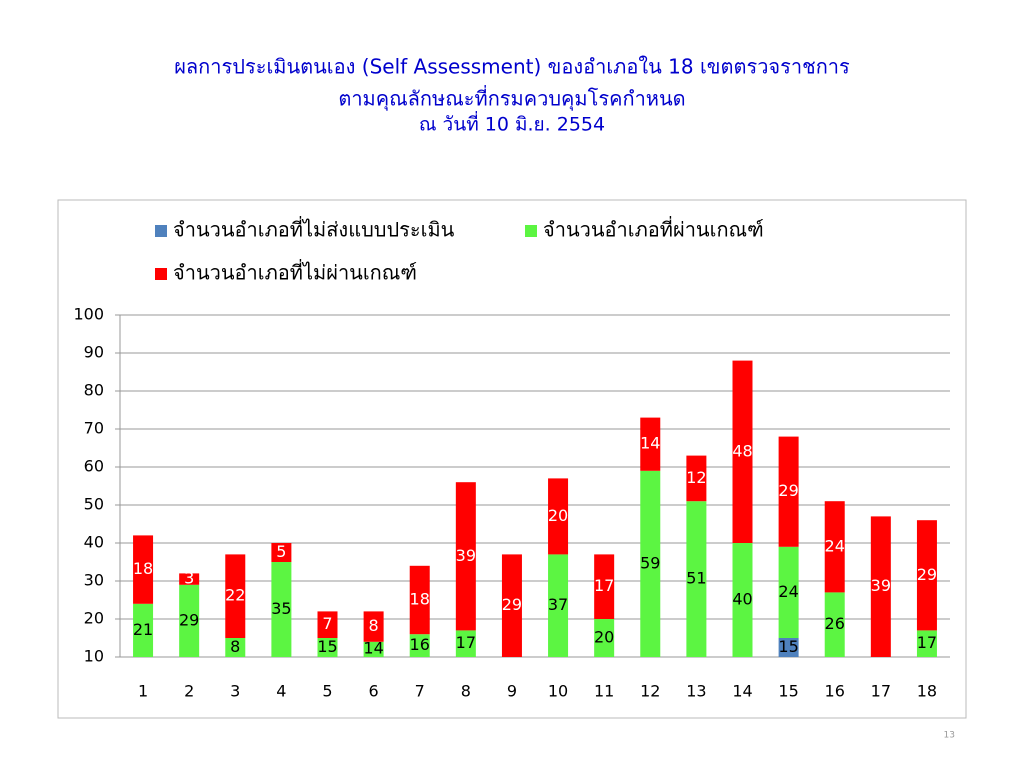  I want to click on data-label: 12, so click(696, 477).